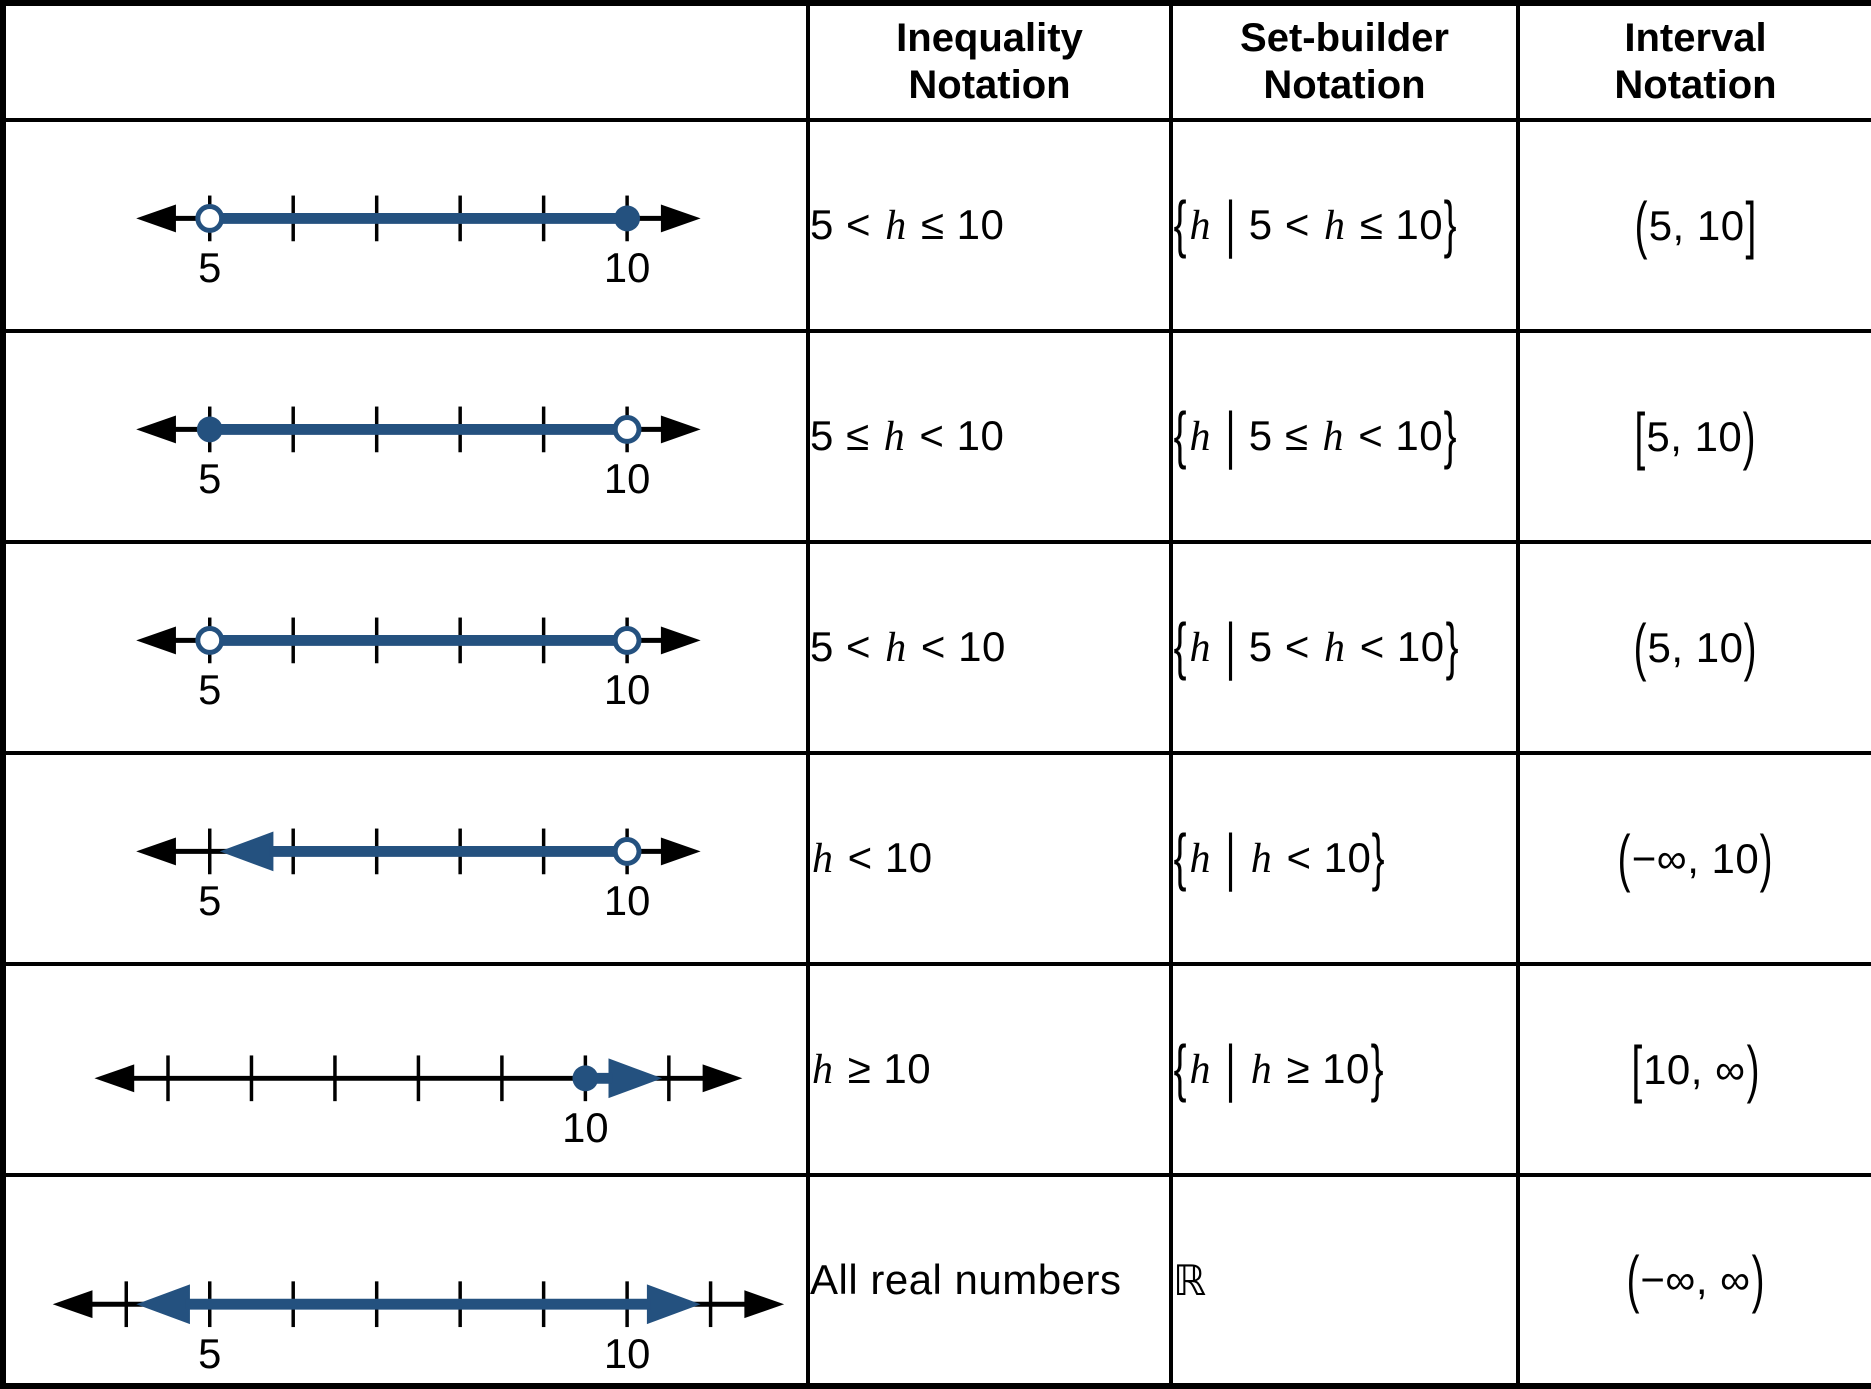 The image size is (1871, 1389). I want to click on header-interval-notation: Interval Notation, so click(1693, 61).